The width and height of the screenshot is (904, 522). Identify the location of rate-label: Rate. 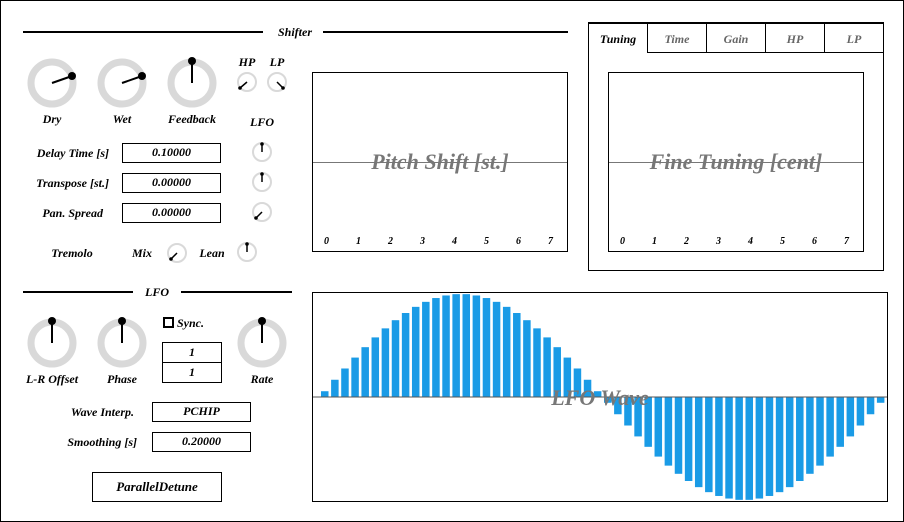
(262, 379).